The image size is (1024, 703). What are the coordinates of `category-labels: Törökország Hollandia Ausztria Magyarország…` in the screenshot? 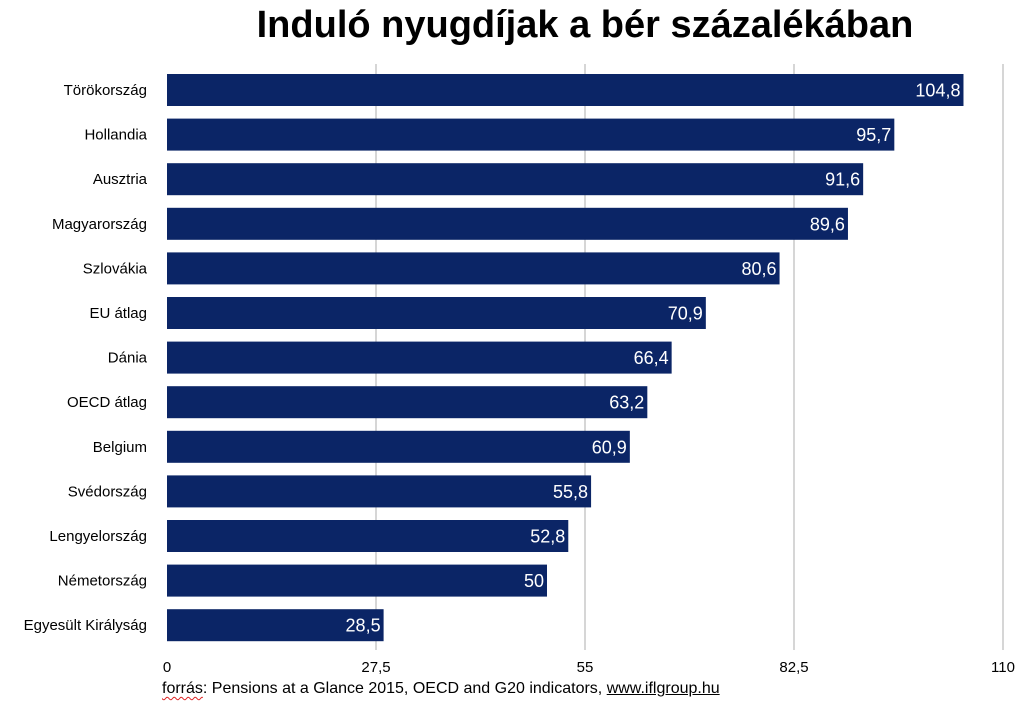 It's located at (86, 358).